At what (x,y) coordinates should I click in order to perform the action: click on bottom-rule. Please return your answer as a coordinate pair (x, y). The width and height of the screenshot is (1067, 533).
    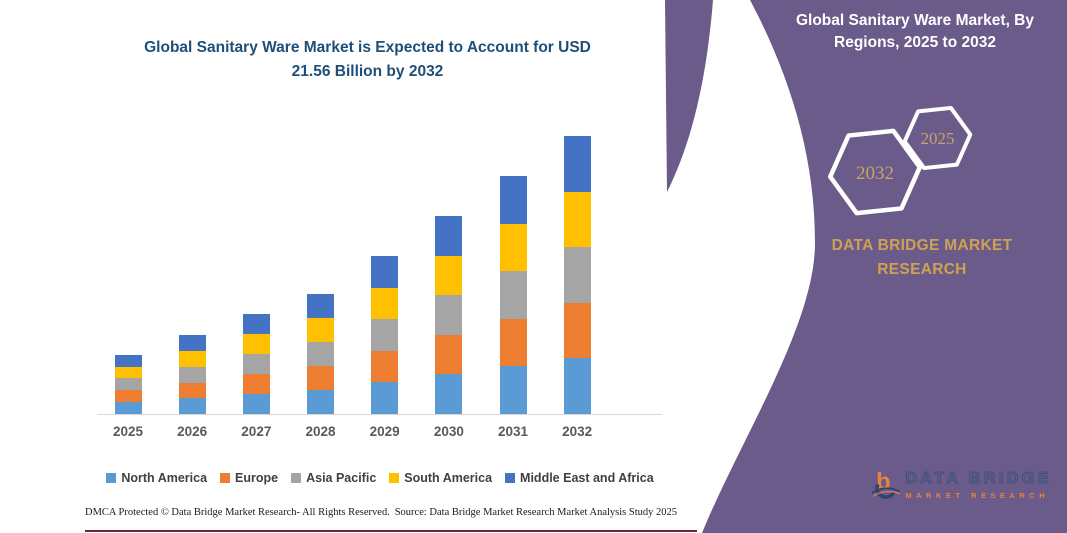
    Looking at the image, I should click on (391, 531).